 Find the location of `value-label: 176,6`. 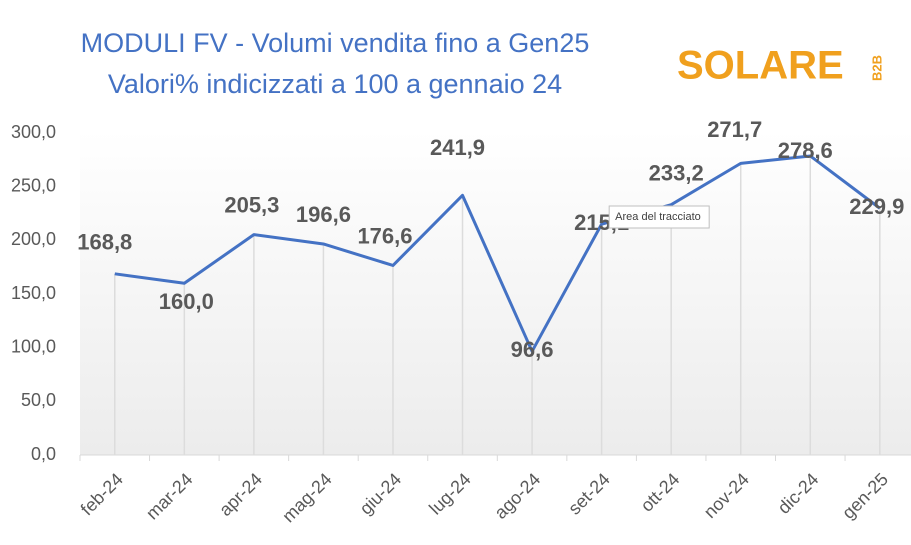

value-label: 176,6 is located at coordinates (384, 235).